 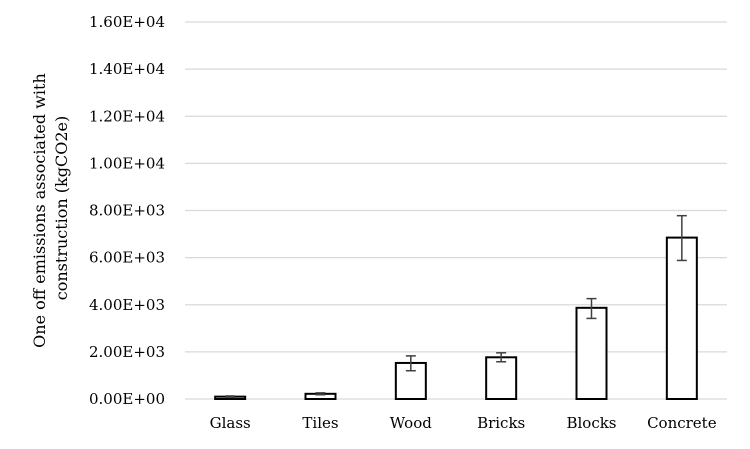 I want to click on y-tick-label: 1.00E+04, so click(x=127, y=163).